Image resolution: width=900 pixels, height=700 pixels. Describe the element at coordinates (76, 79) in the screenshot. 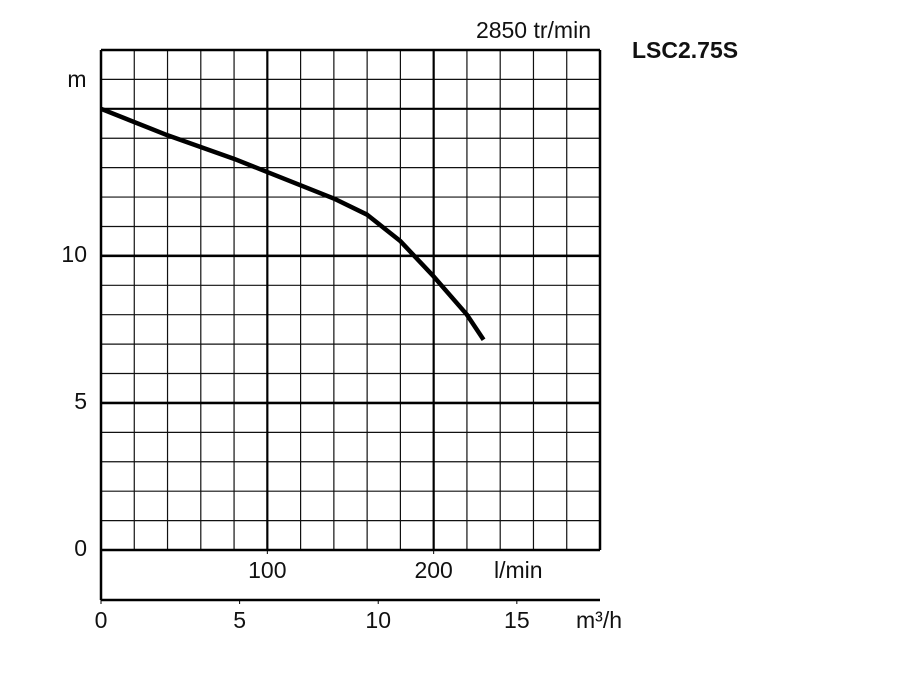

I see `y-axis-label: m` at that location.